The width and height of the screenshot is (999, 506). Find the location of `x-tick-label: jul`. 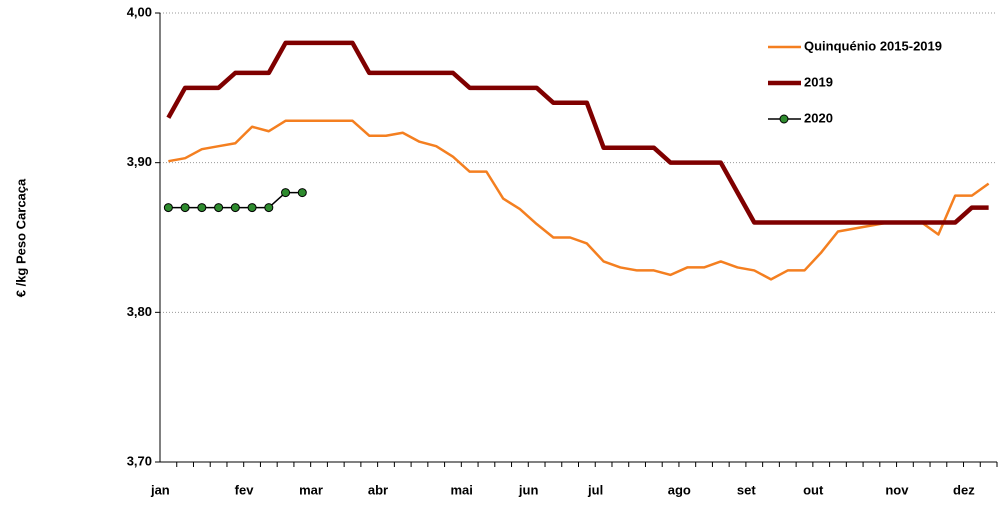

x-tick-label: jul is located at coordinates (595, 489).